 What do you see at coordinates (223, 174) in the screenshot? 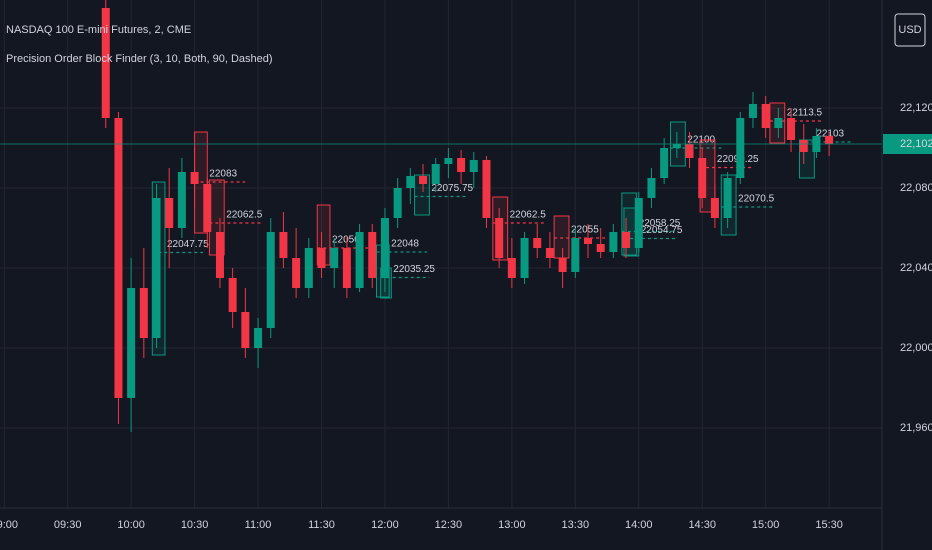
I see `order-block-label: 22083` at bounding box center [223, 174].